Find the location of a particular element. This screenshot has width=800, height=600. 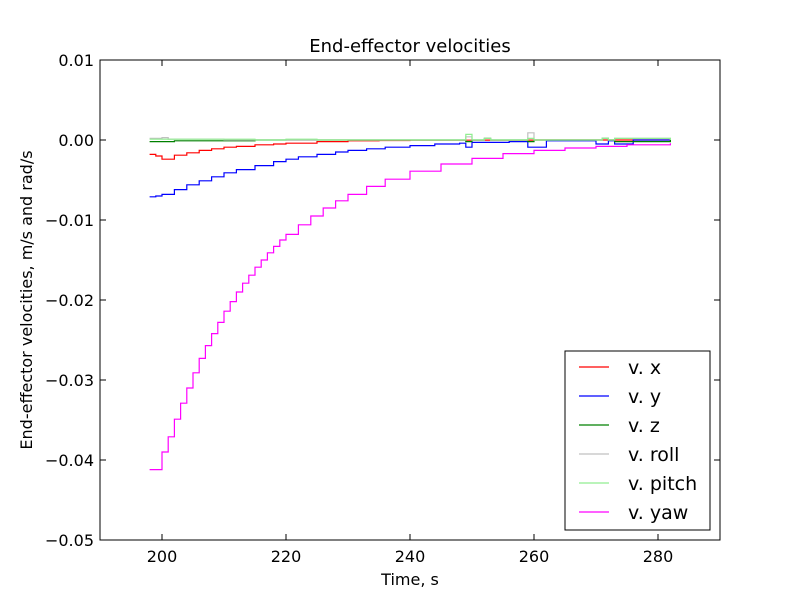

y-tick-label: −0.04 is located at coordinates (69, 460).